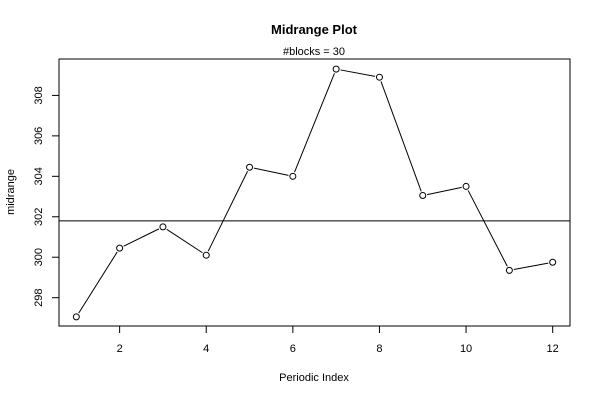 Image resolution: width=599 pixels, height=400 pixels. What do you see at coordinates (466, 349) in the screenshot?
I see `x-tick-label: 10` at bounding box center [466, 349].